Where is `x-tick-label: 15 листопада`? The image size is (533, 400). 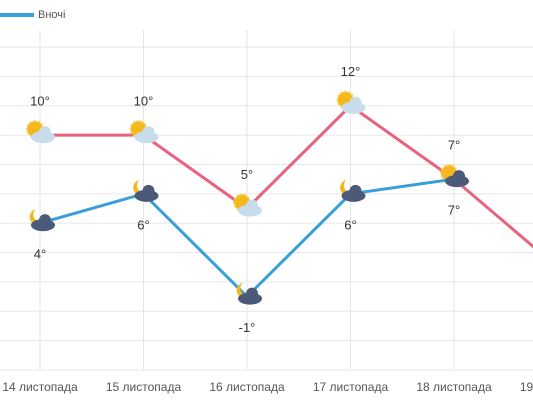
x-tick-label: 15 листопада is located at coordinates (144, 387).